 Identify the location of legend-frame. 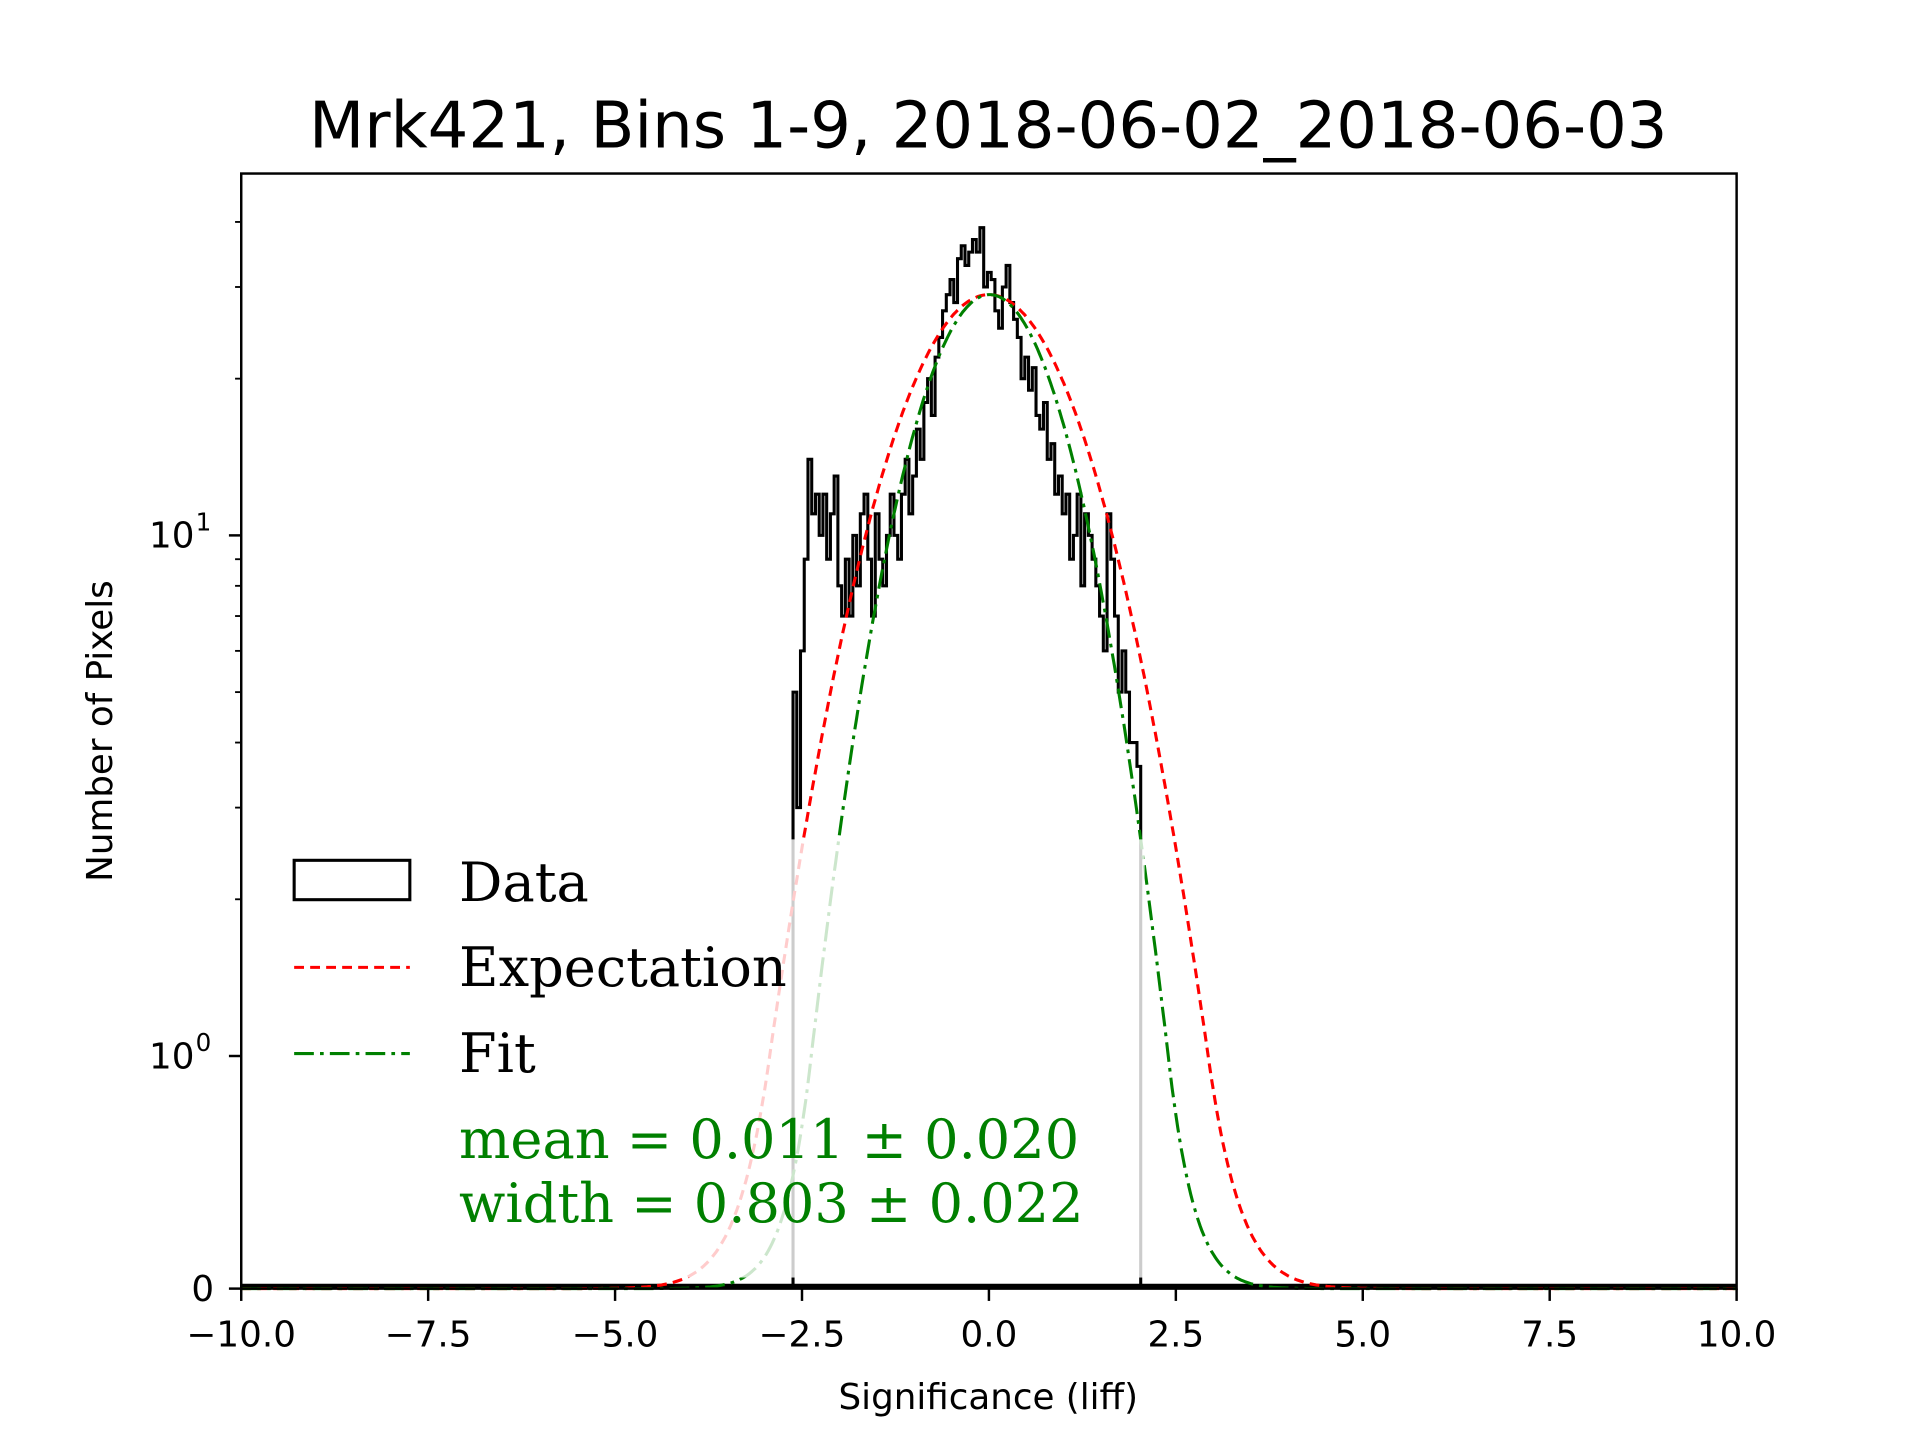
(710, 1058).